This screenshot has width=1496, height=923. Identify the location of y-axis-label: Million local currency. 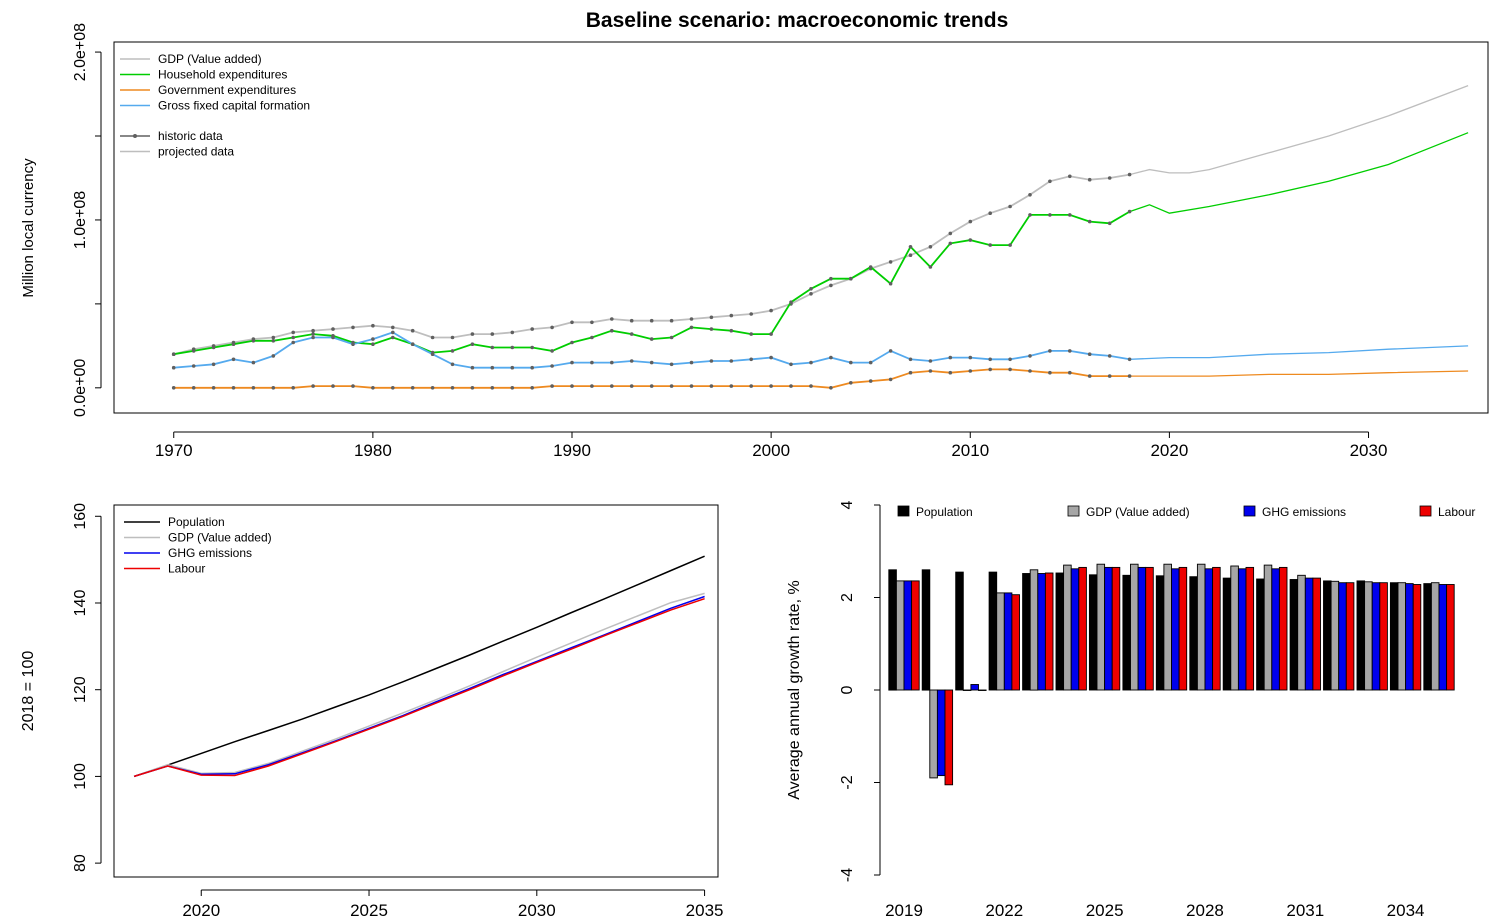
(28, 228).